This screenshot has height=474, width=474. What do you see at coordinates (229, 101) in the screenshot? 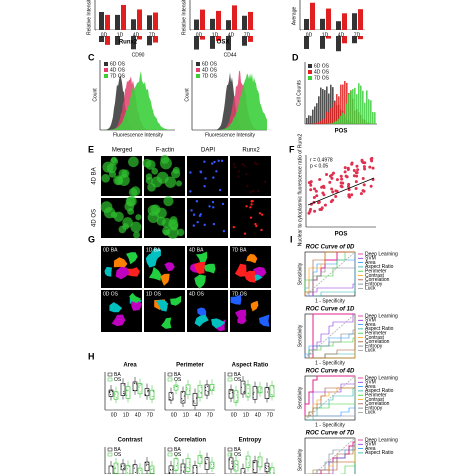
I see `histogram` at bounding box center [229, 101].